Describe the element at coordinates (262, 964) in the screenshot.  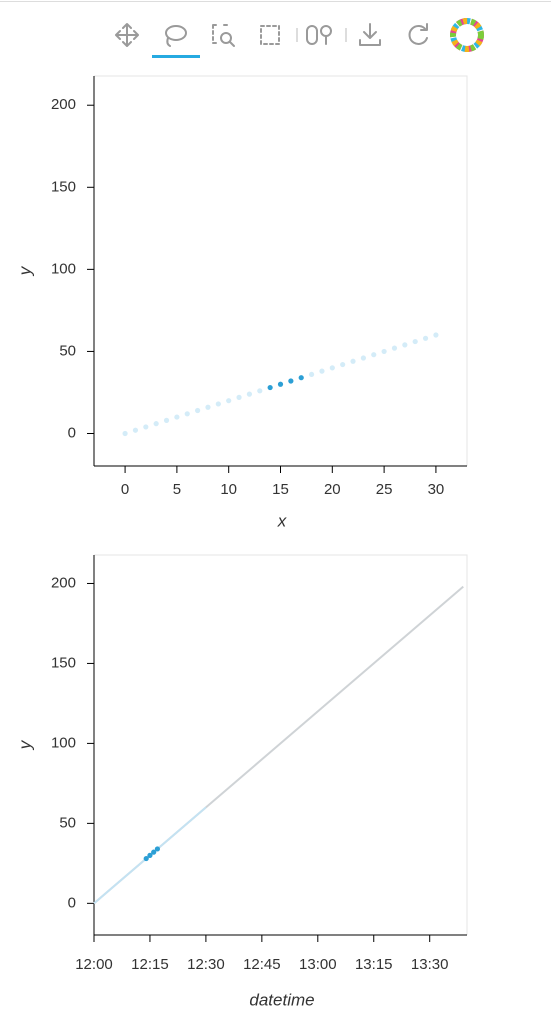
I see `x-tick-label: 12:45` at that location.